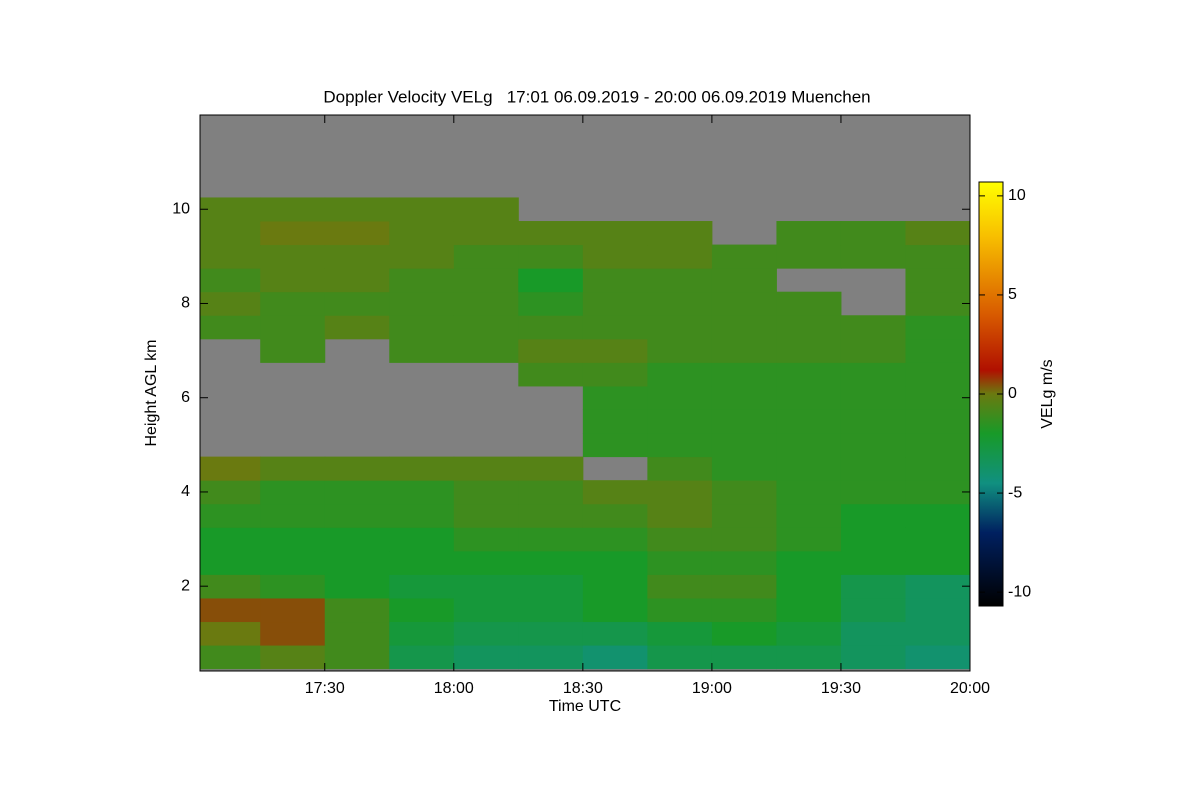  What do you see at coordinates (585, 706) in the screenshot?
I see `x-axis-label: Time UTC` at bounding box center [585, 706].